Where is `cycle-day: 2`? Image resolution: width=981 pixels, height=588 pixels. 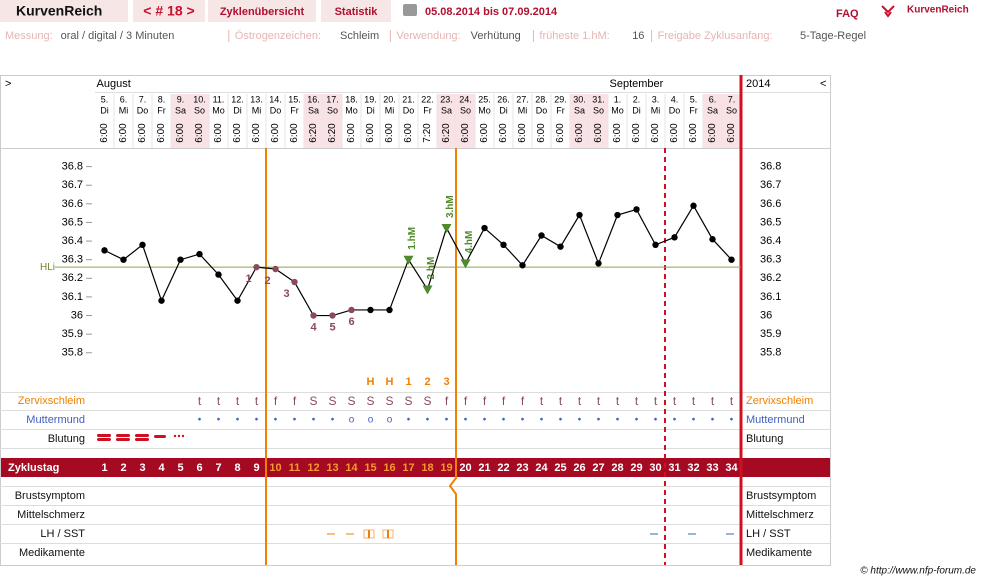
cycle-day: 2 is located at coordinates (123, 468).